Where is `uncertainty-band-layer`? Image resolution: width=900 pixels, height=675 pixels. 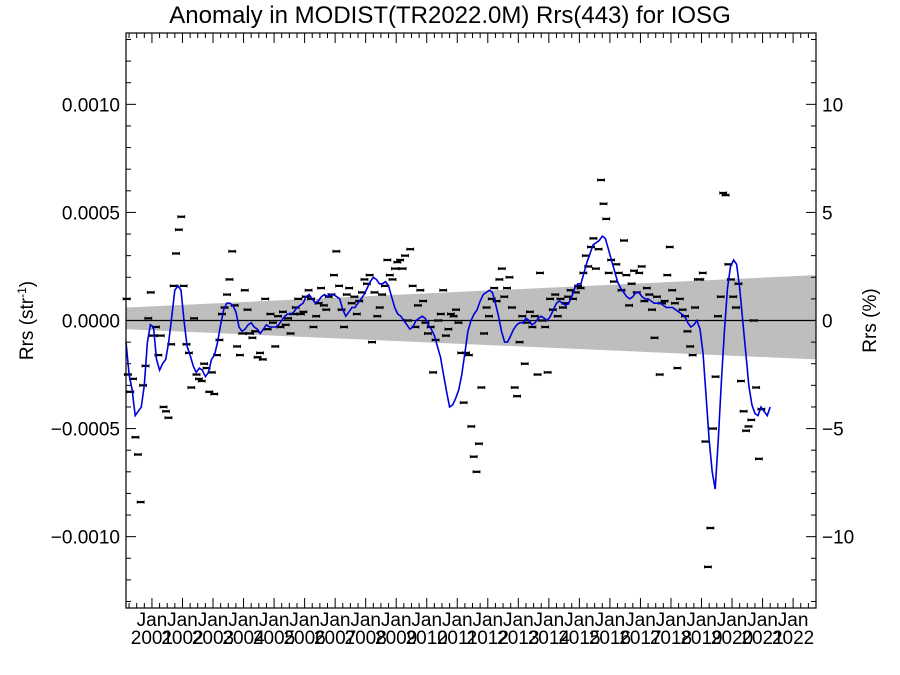
uncertainty-band-layer is located at coordinates (471, 317).